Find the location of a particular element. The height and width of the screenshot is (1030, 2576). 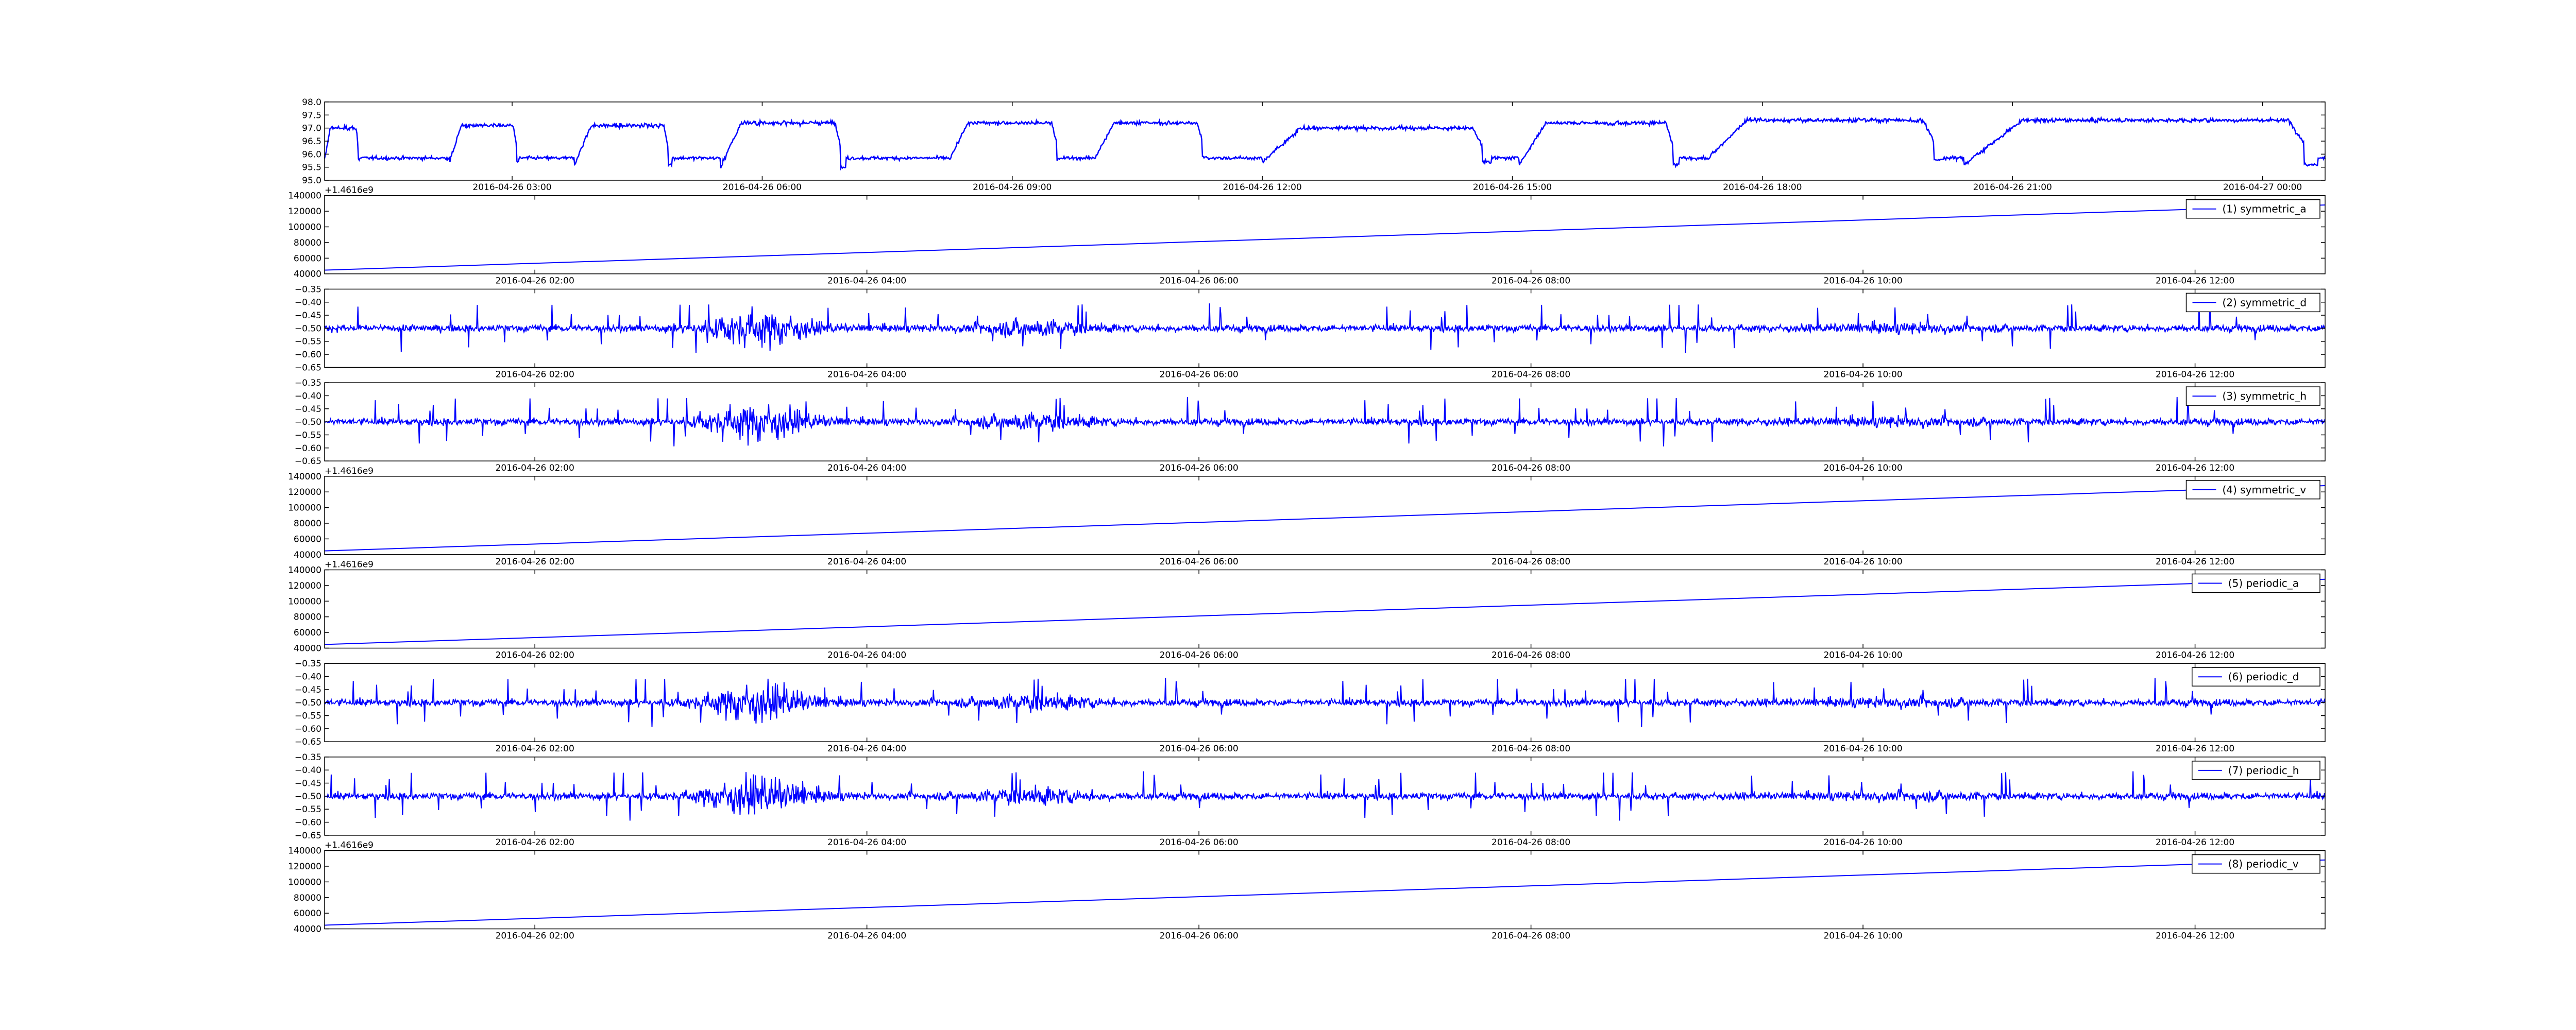

x-tick-label: 2016-04-26 15:00 is located at coordinates (1512, 188).